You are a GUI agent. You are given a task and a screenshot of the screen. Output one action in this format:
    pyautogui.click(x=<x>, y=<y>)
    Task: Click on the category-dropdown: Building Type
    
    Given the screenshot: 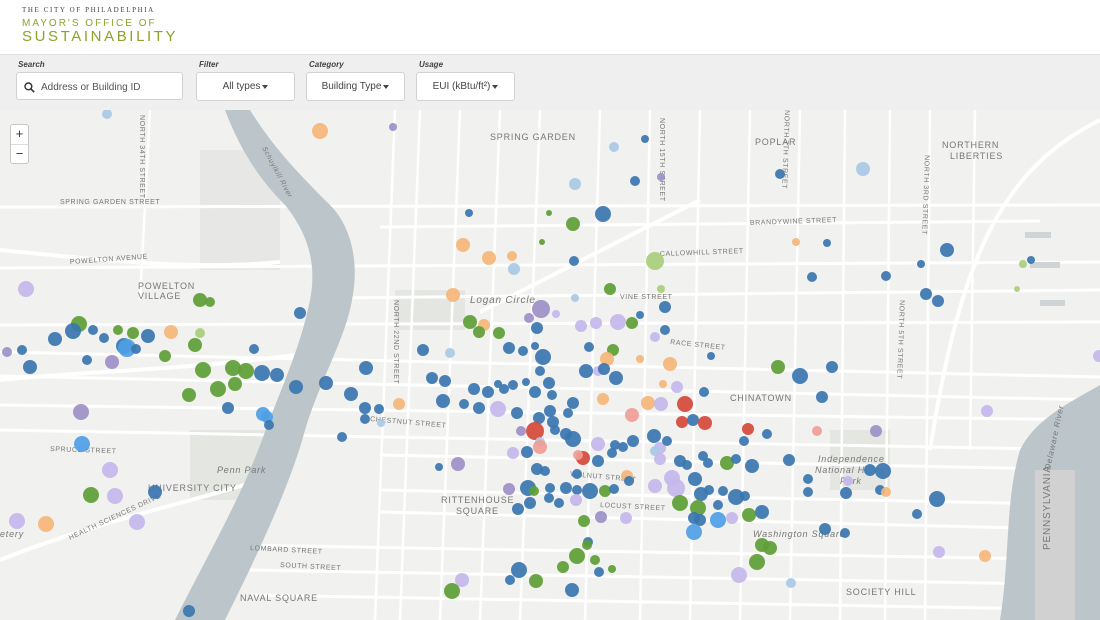 What is the action you would take?
    pyautogui.click(x=355, y=86)
    